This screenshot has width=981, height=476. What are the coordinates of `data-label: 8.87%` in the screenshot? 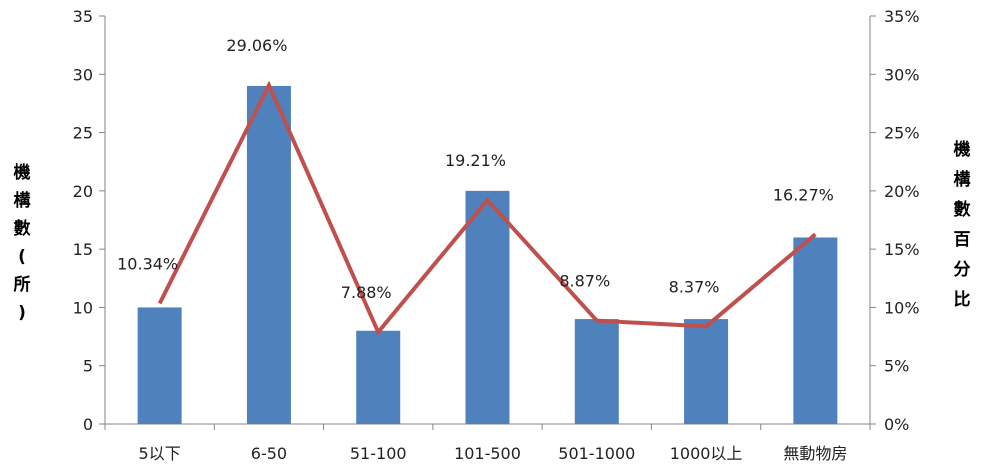 It's located at (584, 281).